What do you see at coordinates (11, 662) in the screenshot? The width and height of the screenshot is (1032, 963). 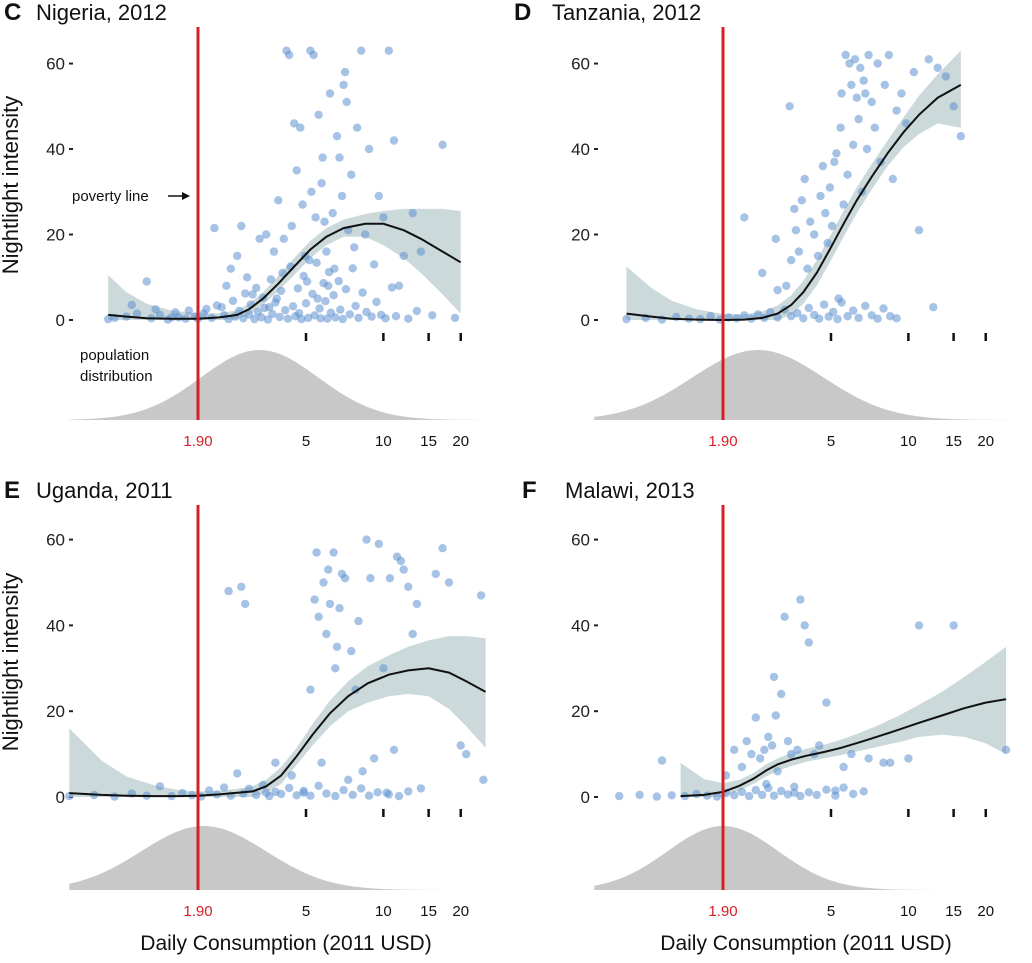 I see `y-axis-label-e: Nightlight intensity` at bounding box center [11, 662].